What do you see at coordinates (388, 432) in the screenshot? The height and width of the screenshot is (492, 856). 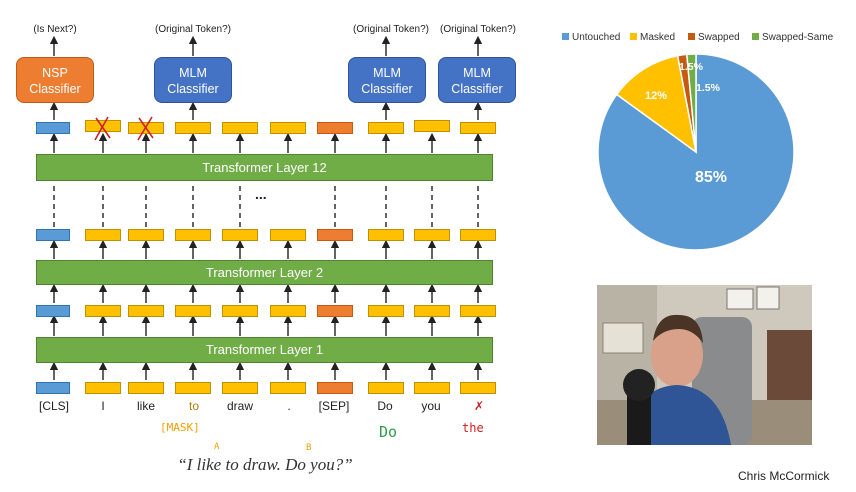 I see `replacement-do-annotation: Do` at bounding box center [388, 432].